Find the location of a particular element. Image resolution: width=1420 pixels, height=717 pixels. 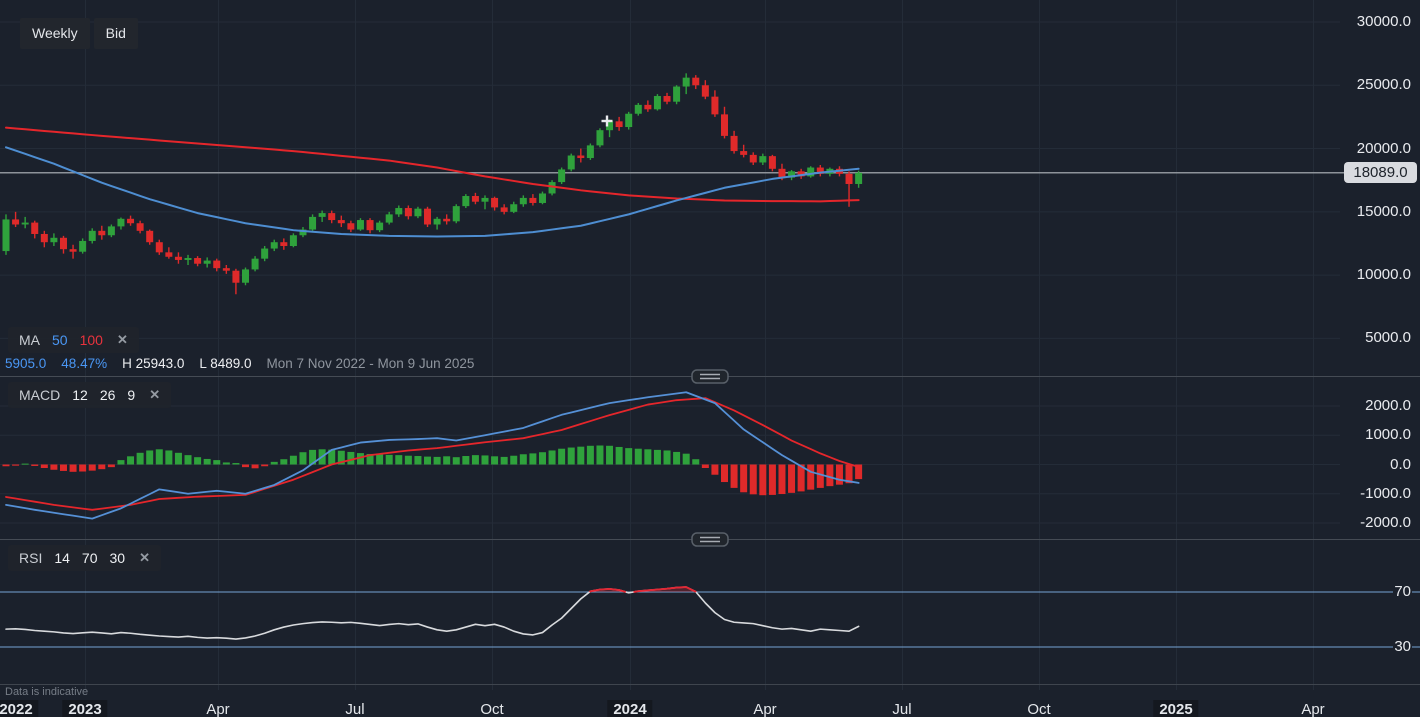

rsi-overbought-fill is located at coordinates (607, 590).